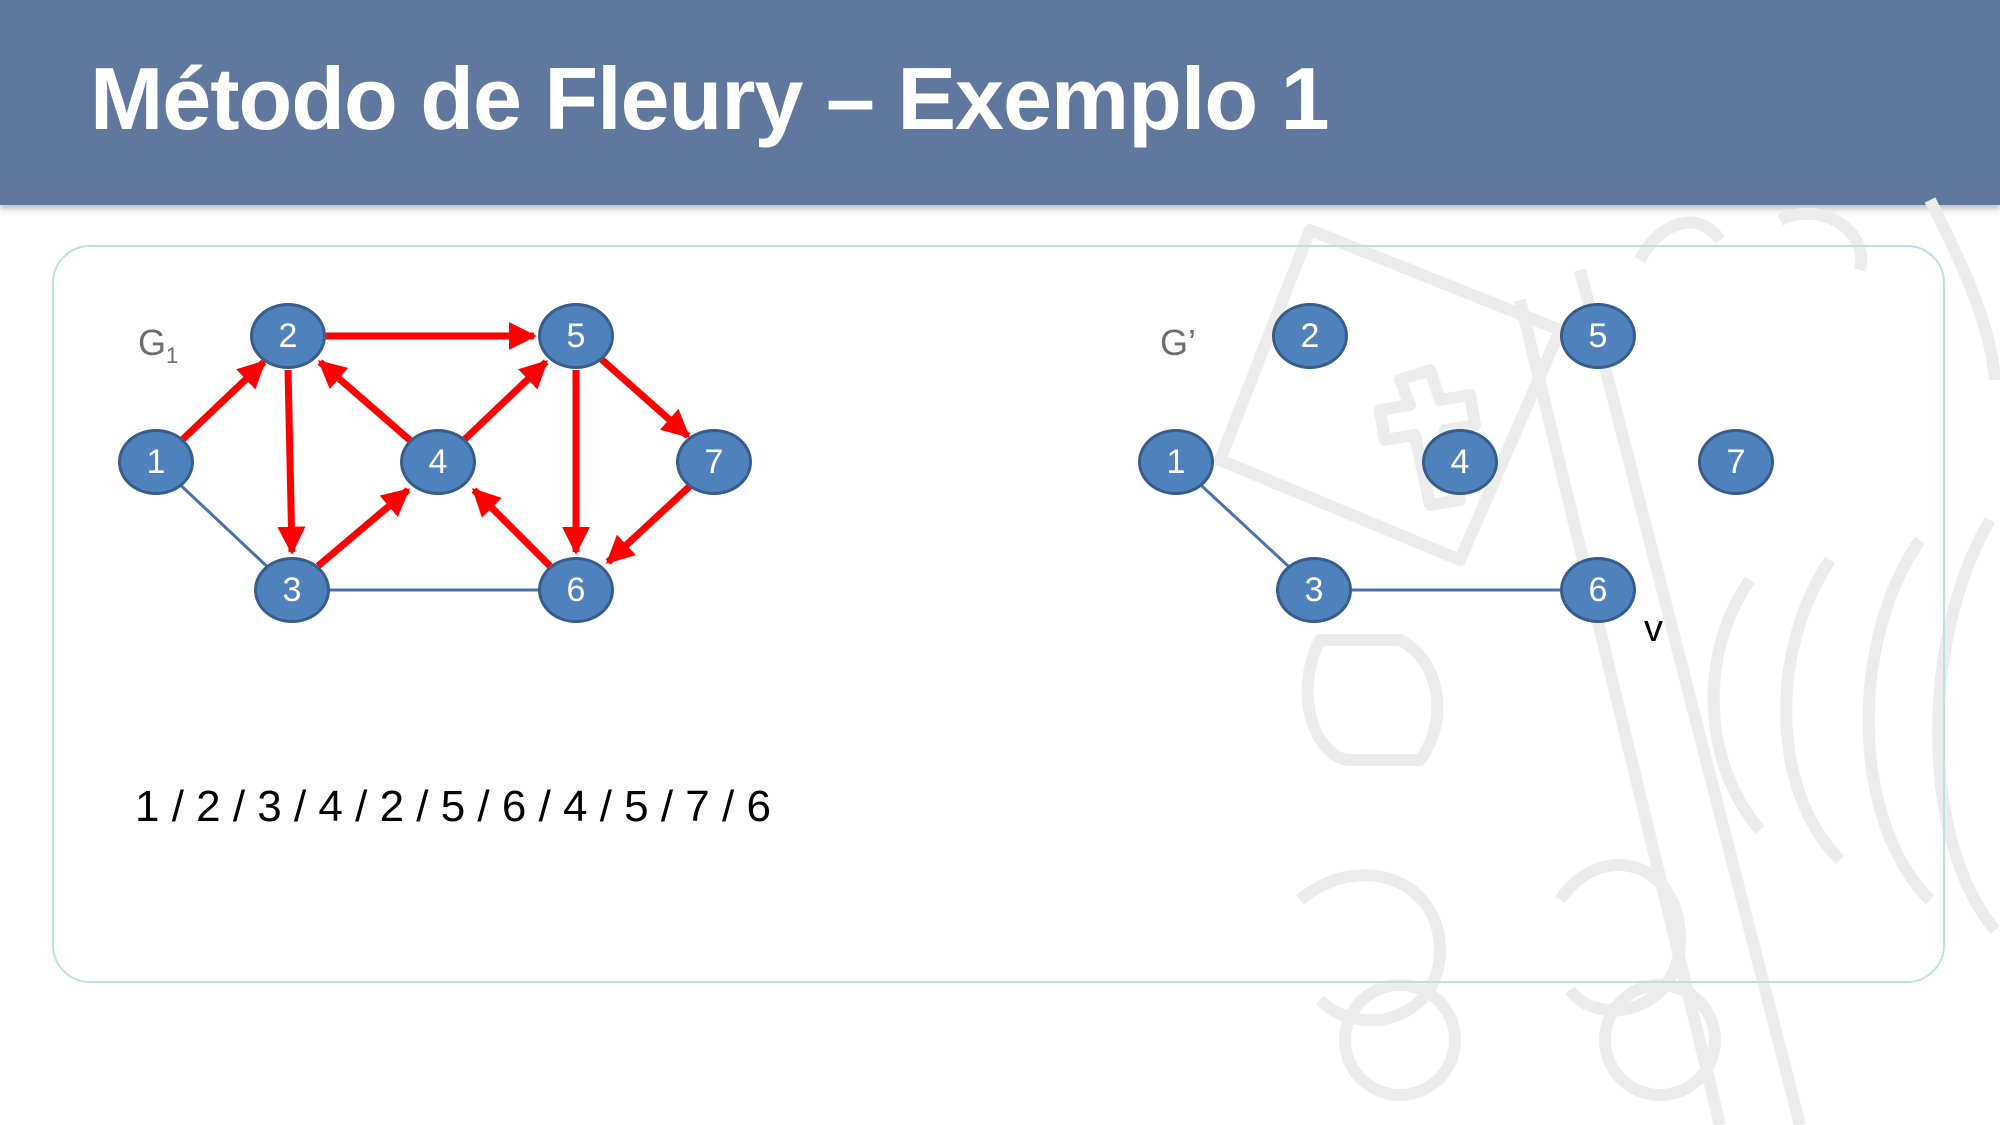 This screenshot has height=1125, width=2000. What do you see at coordinates (576, 336) in the screenshot?
I see `g1-node-5: 5` at bounding box center [576, 336].